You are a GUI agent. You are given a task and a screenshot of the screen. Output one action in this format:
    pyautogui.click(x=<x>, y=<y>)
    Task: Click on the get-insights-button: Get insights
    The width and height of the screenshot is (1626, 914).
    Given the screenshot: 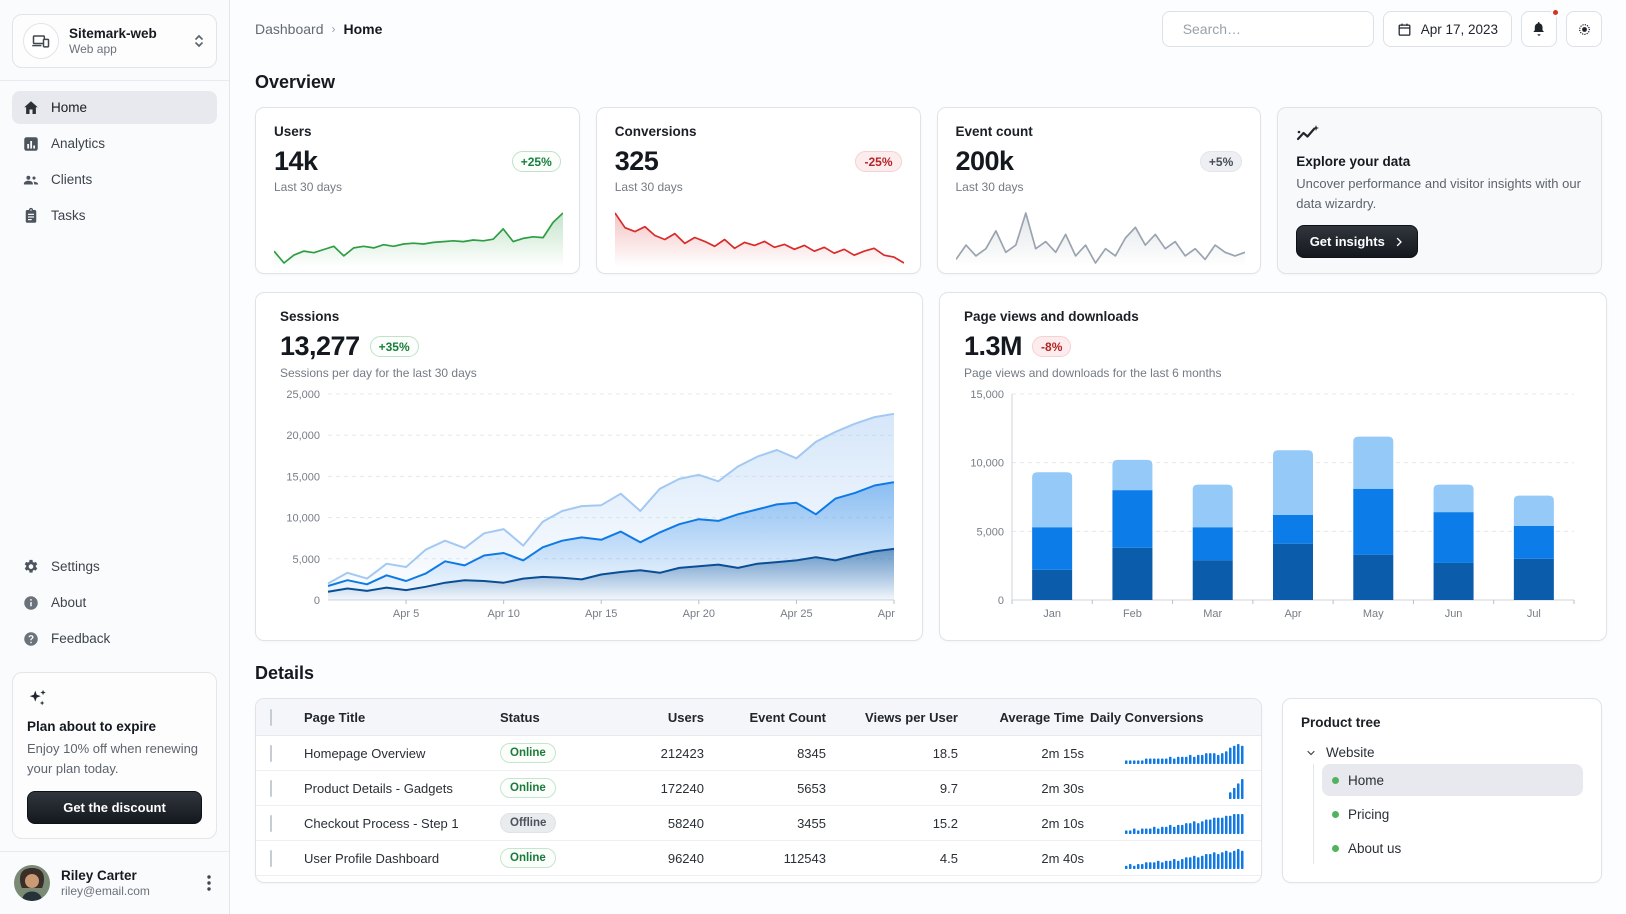 What is the action you would take?
    pyautogui.click(x=1357, y=241)
    